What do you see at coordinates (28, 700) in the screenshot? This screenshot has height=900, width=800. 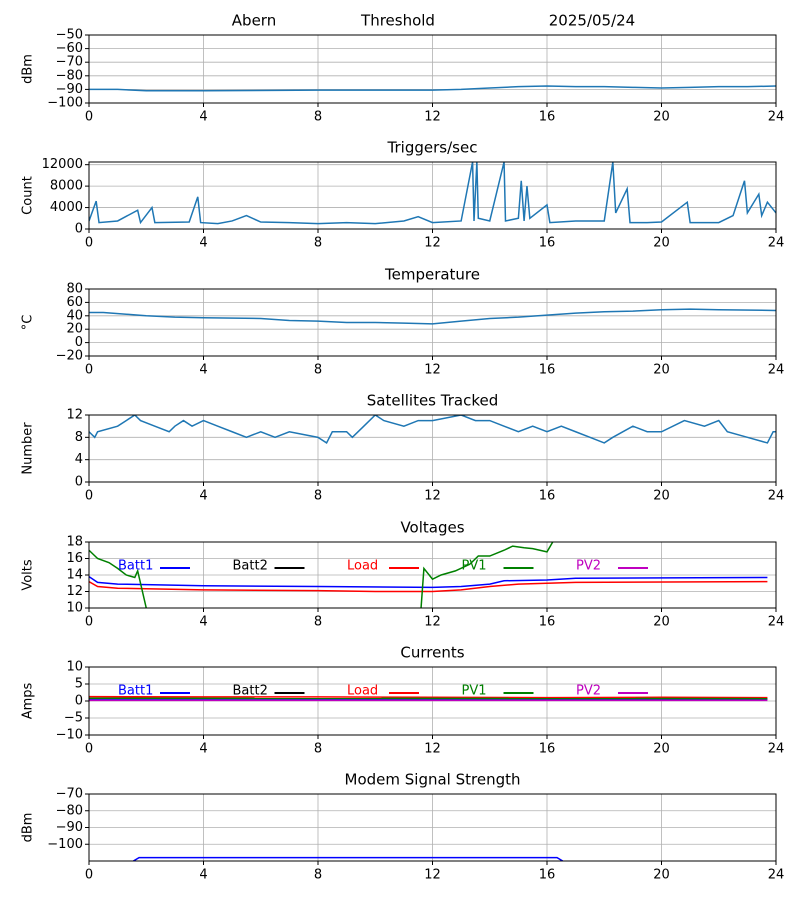 I see `y-axis-label: Amps` at bounding box center [28, 700].